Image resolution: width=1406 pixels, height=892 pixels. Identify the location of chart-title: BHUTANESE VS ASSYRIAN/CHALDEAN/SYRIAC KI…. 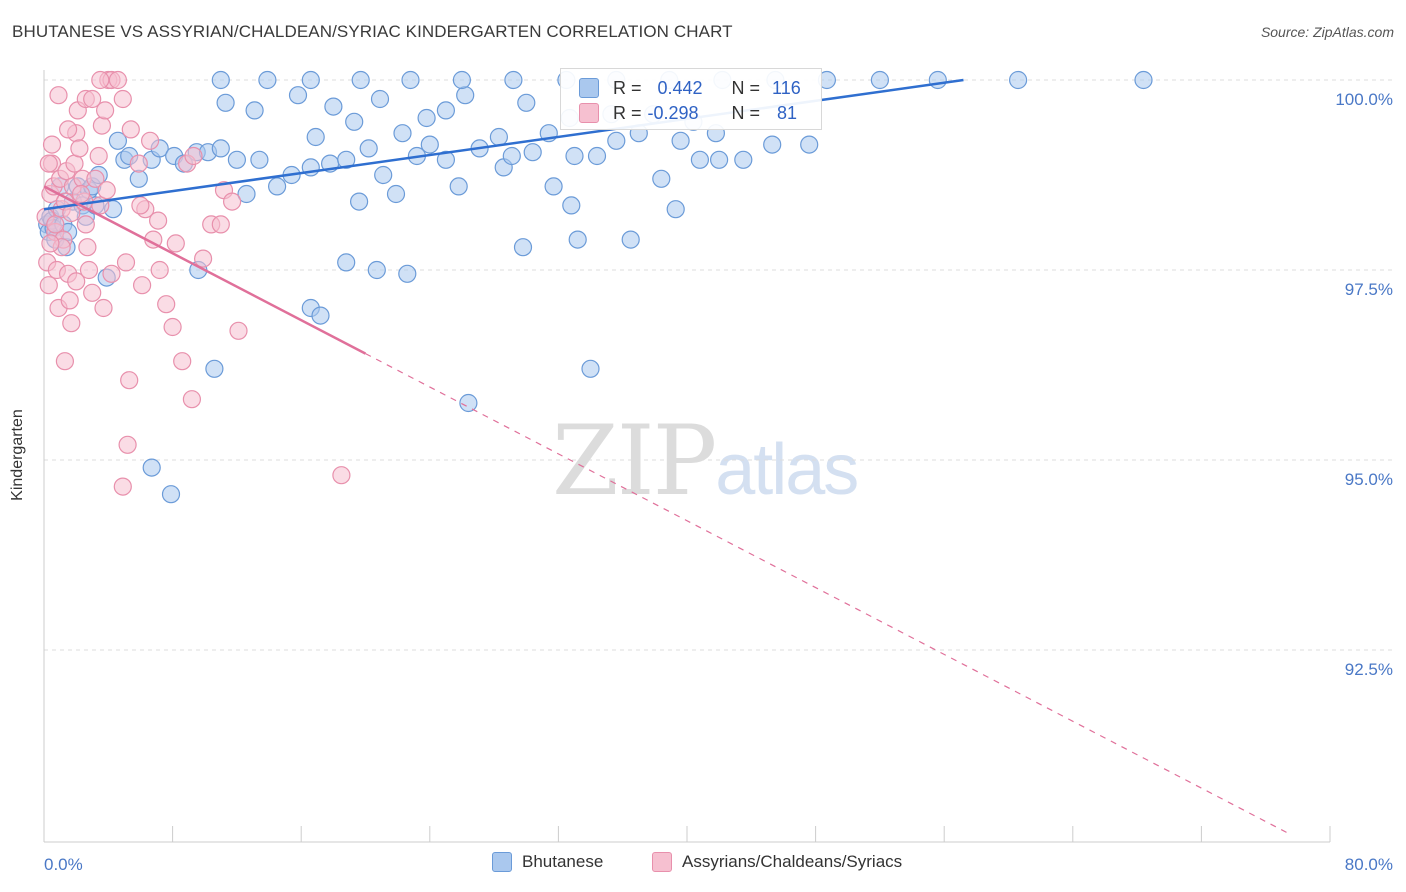
(372, 31).